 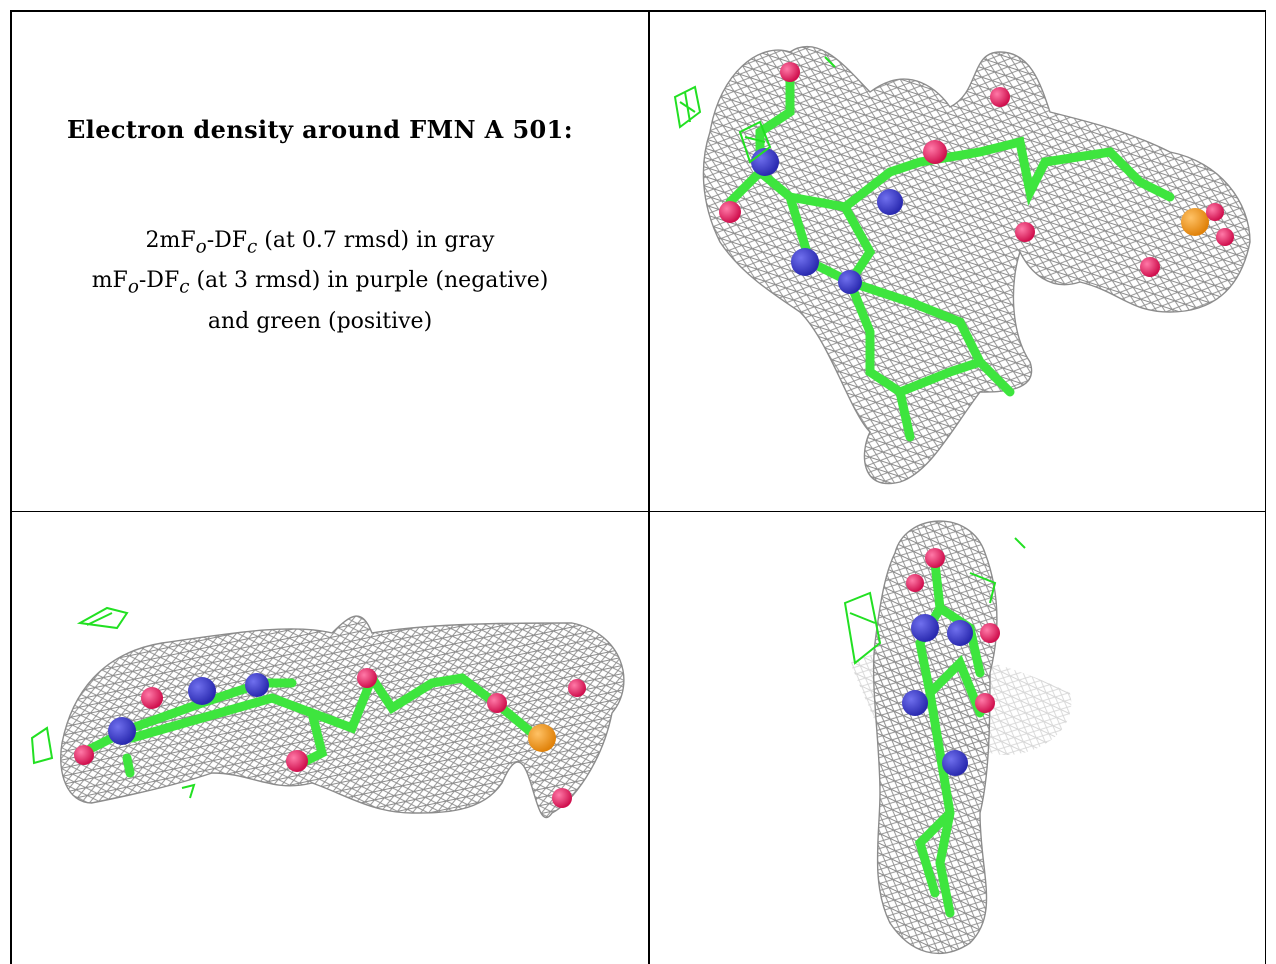 What do you see at coordinates (1265, 487) in the screenshot?
I see `frame-right-border` at bounding box center [1265, 487].